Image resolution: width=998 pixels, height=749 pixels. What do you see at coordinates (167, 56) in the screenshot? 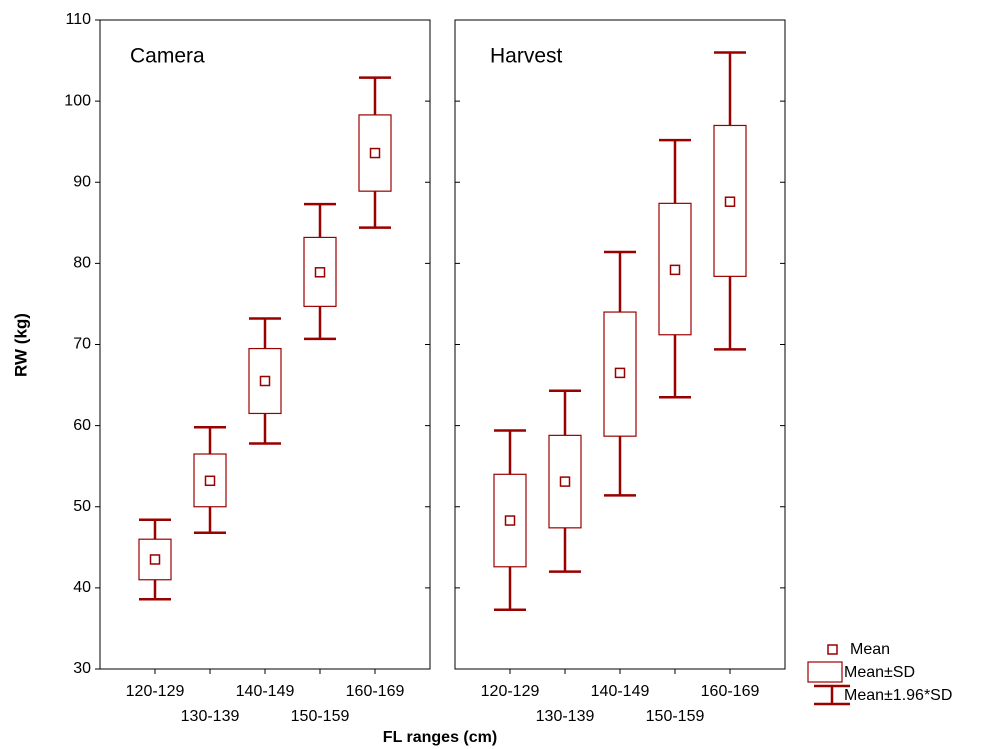
I see `panel-title: Camera` at bounding box center [167, 56].